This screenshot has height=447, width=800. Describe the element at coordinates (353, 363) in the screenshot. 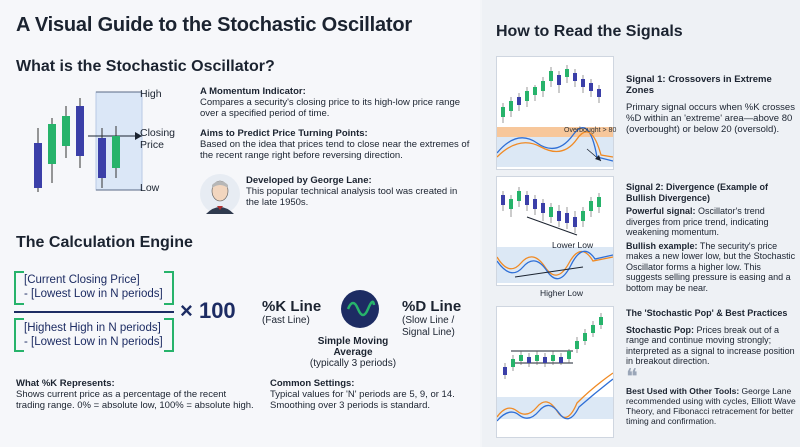

I see `sma-sub: (typically 3 periods)` at that location.